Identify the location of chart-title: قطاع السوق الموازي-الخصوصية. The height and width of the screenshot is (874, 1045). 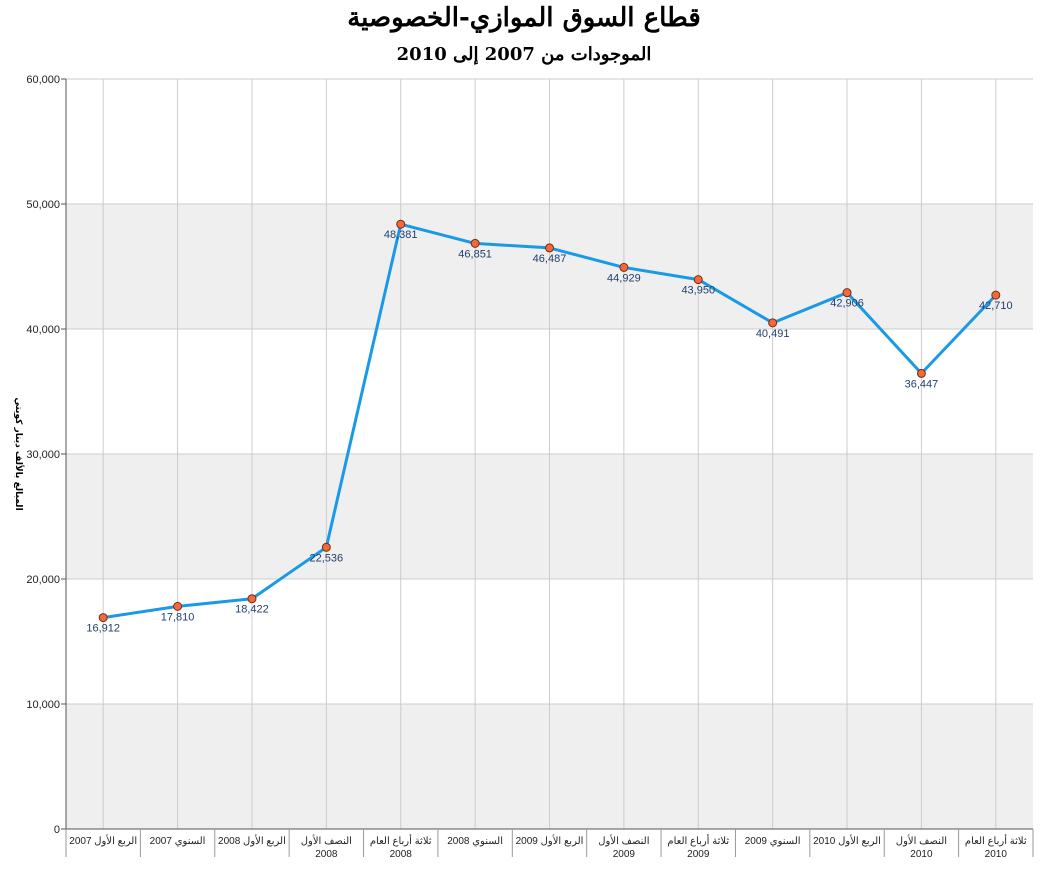
(524, 18).